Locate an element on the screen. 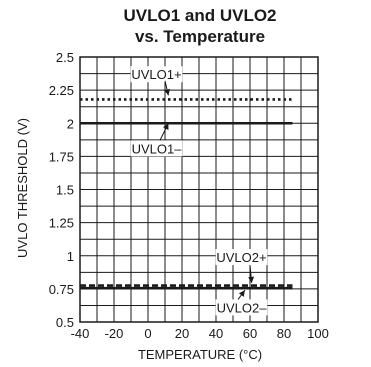  x-tick-label: -40 is located at coordinates (80, 333).